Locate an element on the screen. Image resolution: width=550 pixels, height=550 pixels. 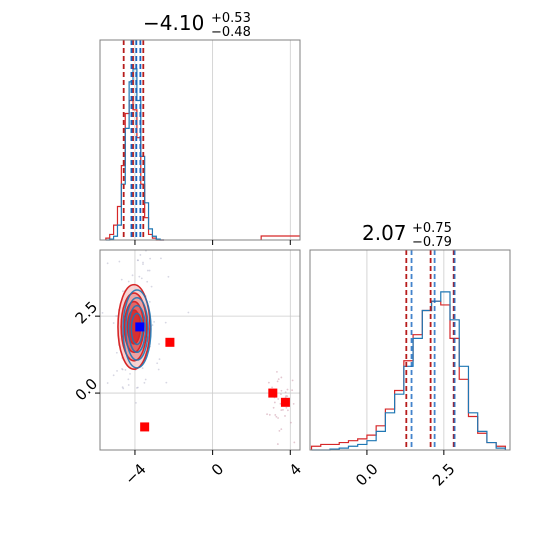
histogram-x-title-lower-error: −0.48 is located at coordinates (231, 32).